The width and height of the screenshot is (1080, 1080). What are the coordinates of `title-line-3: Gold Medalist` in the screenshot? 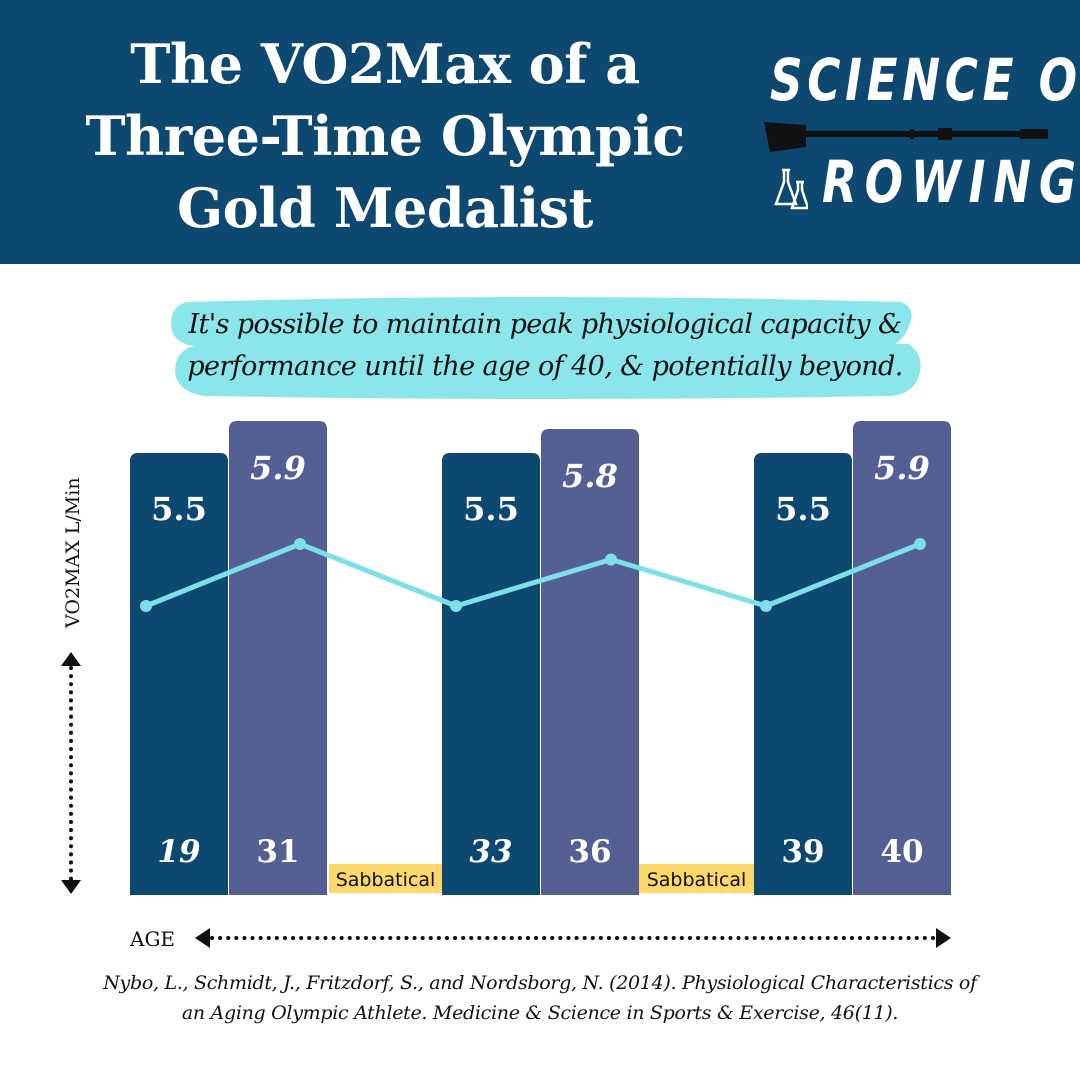 It's located at (385, 208).